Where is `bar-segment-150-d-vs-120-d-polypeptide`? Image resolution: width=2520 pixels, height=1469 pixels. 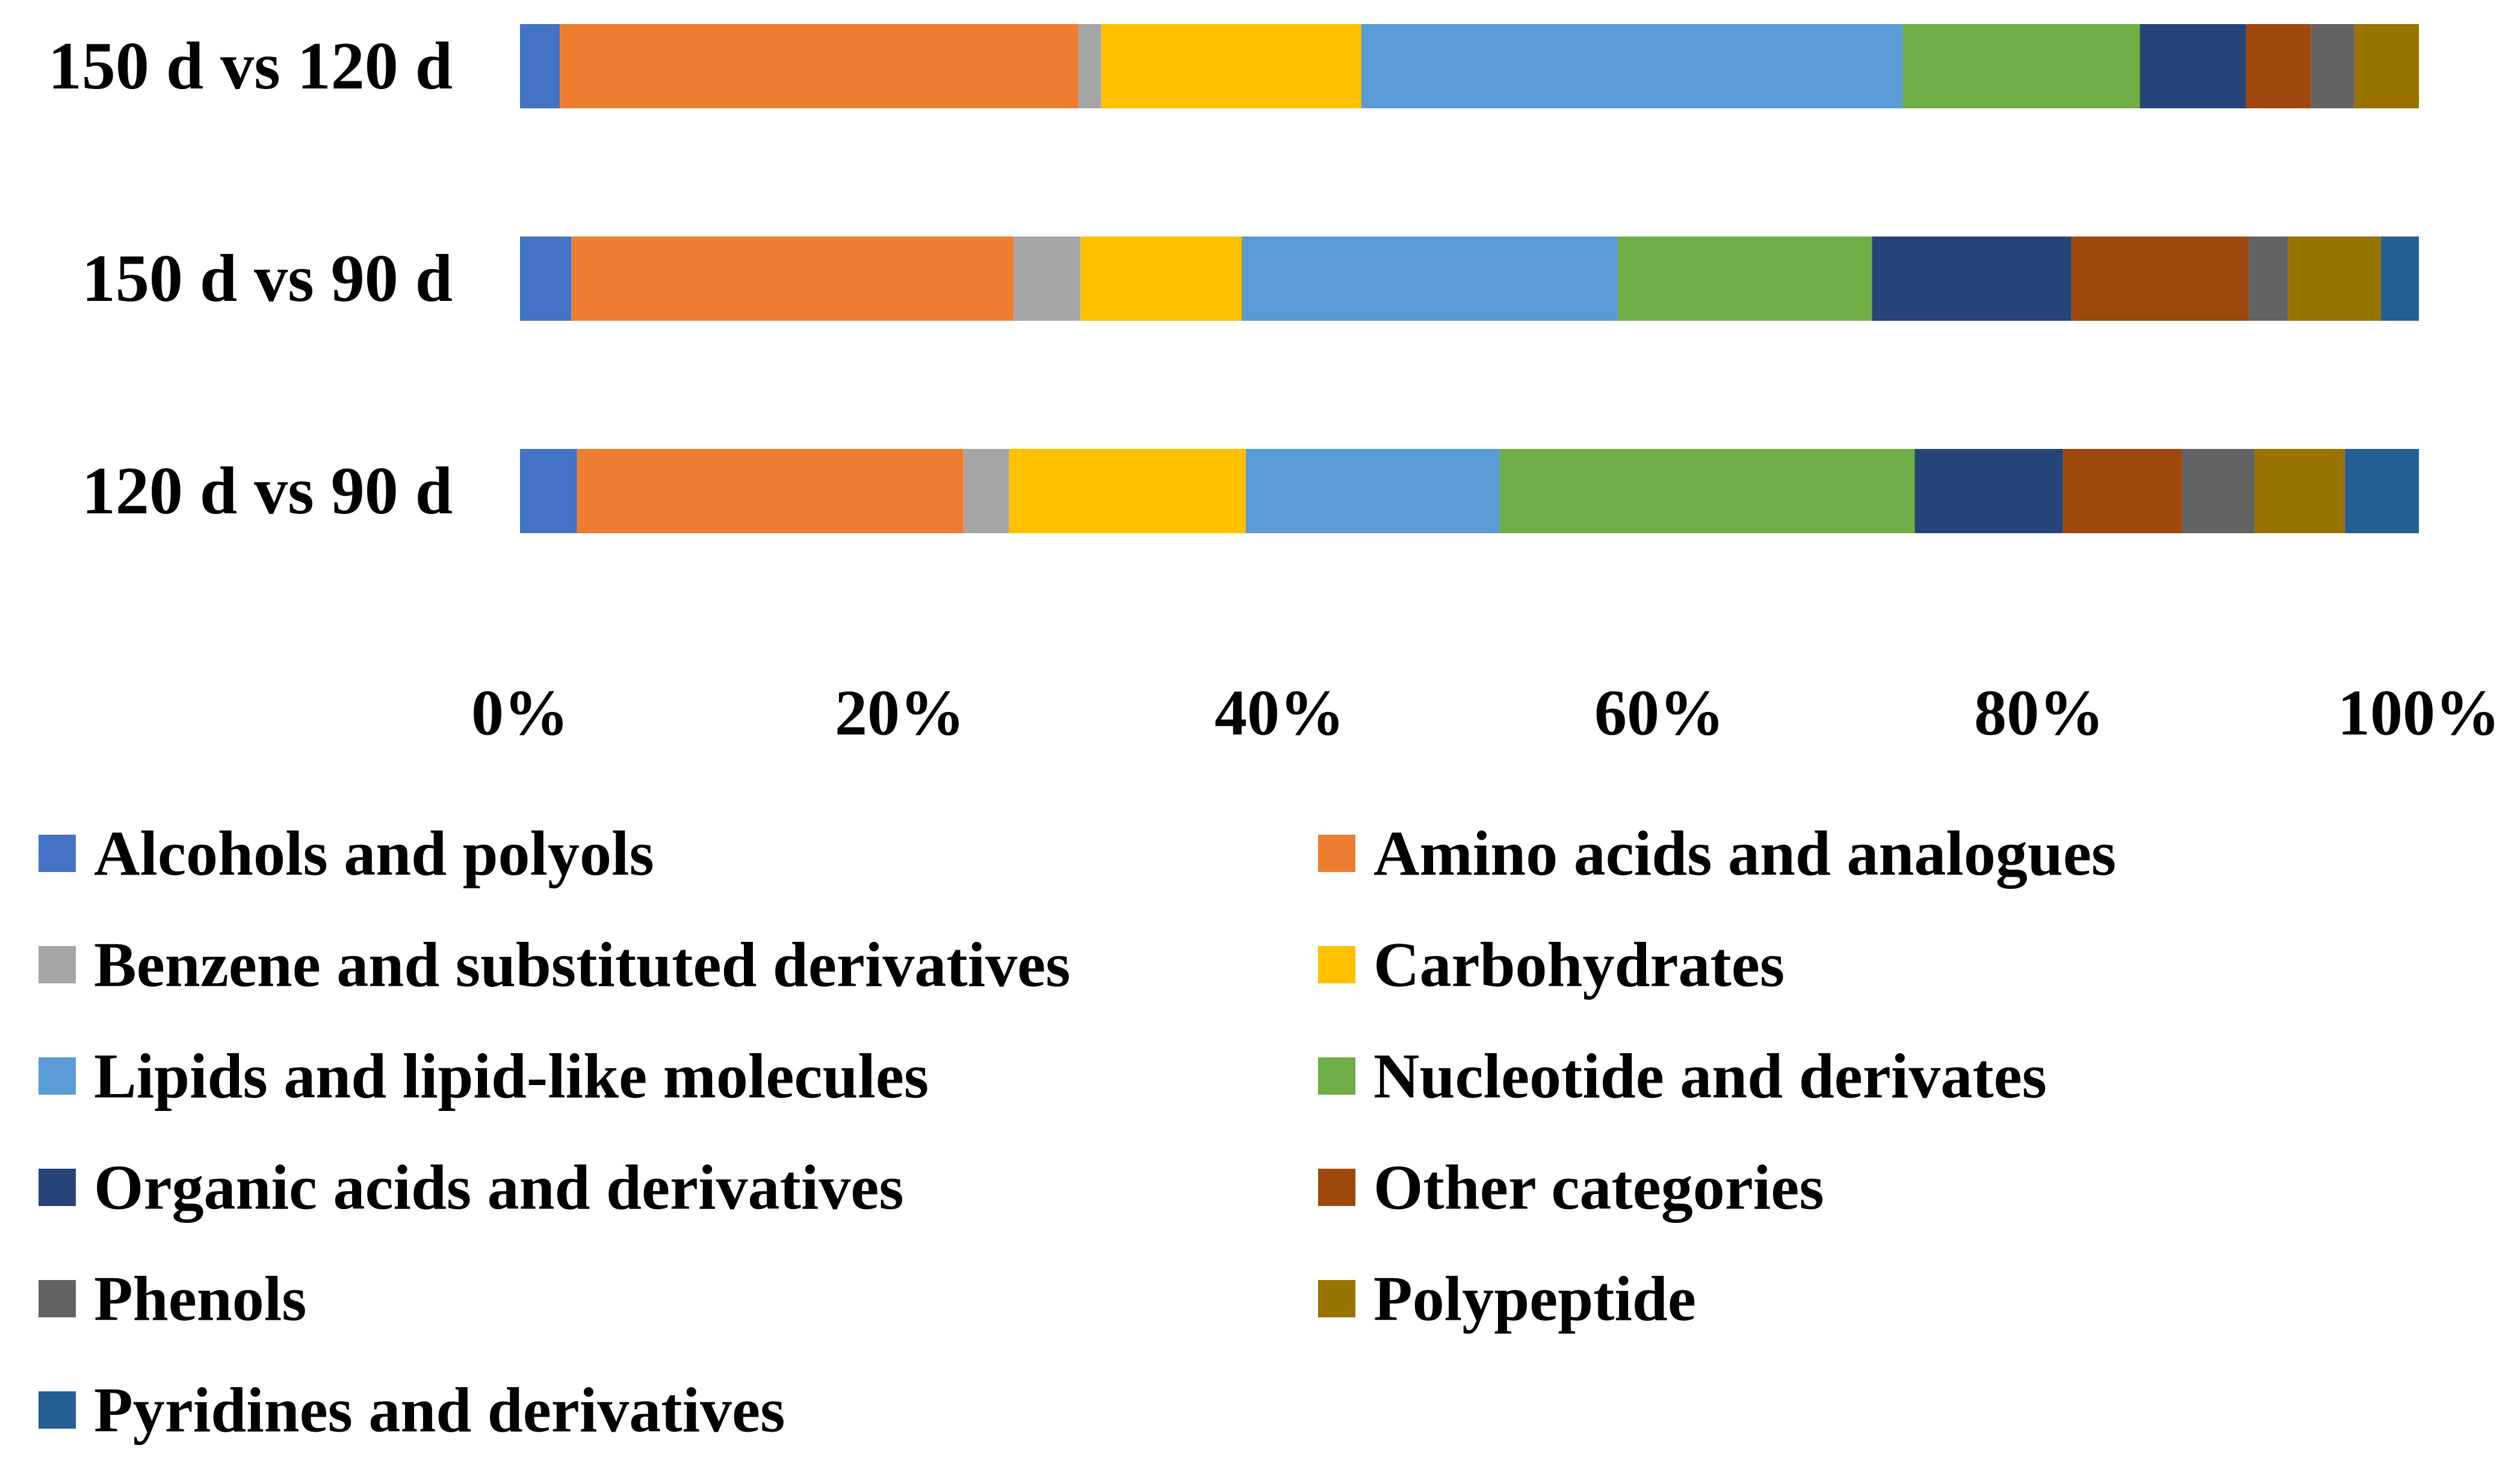
bar-segment-150-d-vs-120-d-polypeptide is located at coordinates (2386, 66).